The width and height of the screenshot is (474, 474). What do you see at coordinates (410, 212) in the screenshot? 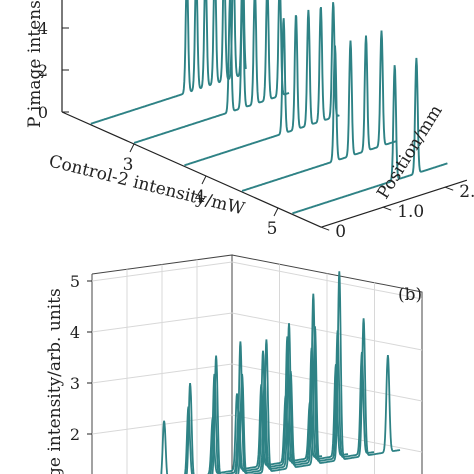
I see `panel-a-y-tick-label: 1.0` at bounding box center [410, 212].